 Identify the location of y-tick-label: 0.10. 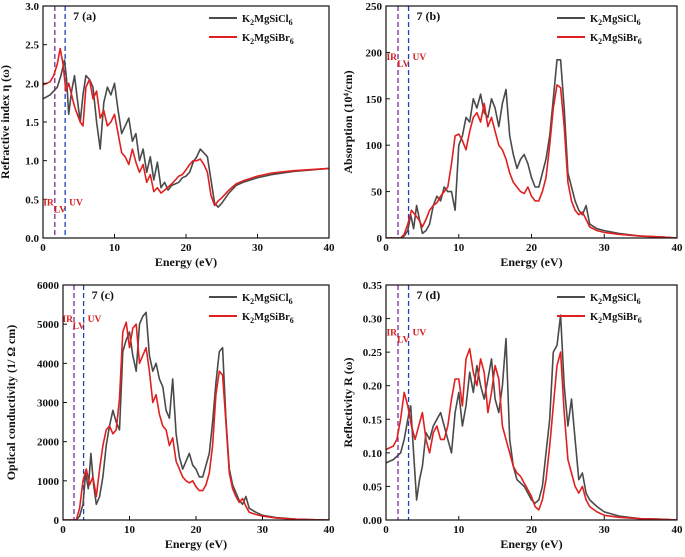
(373, 454).